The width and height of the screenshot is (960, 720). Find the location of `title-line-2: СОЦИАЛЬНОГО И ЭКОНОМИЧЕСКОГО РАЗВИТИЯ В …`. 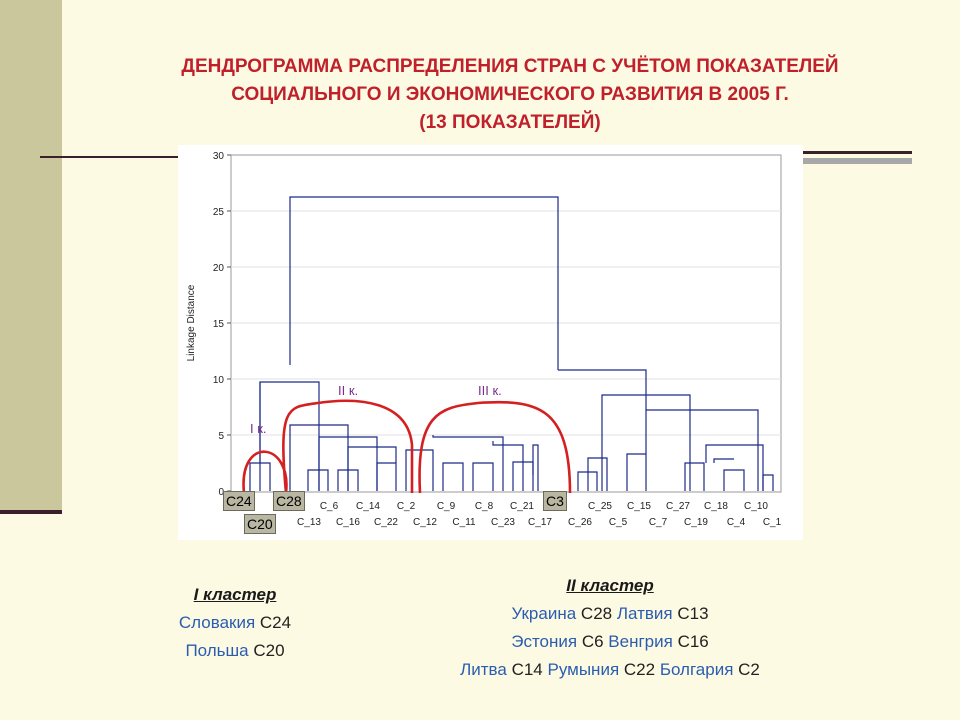

title-line-2: СОЦИАЛЬНОГО И ЭКОНОМИЧЕСКОГО РАЗВИТИЯ В … is located at coordinates (510, 94).